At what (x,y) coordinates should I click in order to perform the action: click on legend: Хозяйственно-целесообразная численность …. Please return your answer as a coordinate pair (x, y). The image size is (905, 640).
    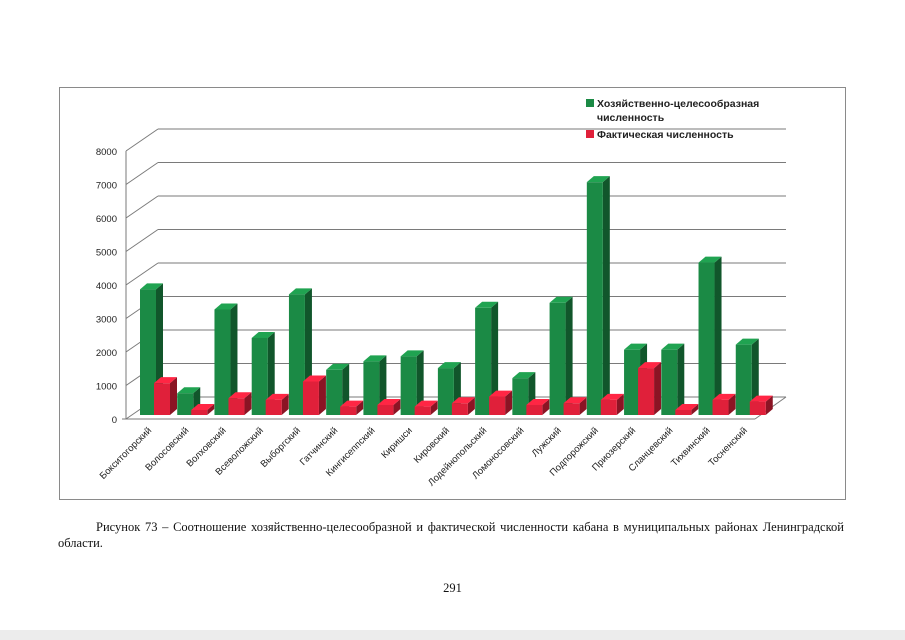
    Looking at the image, I should click on (672, 119).